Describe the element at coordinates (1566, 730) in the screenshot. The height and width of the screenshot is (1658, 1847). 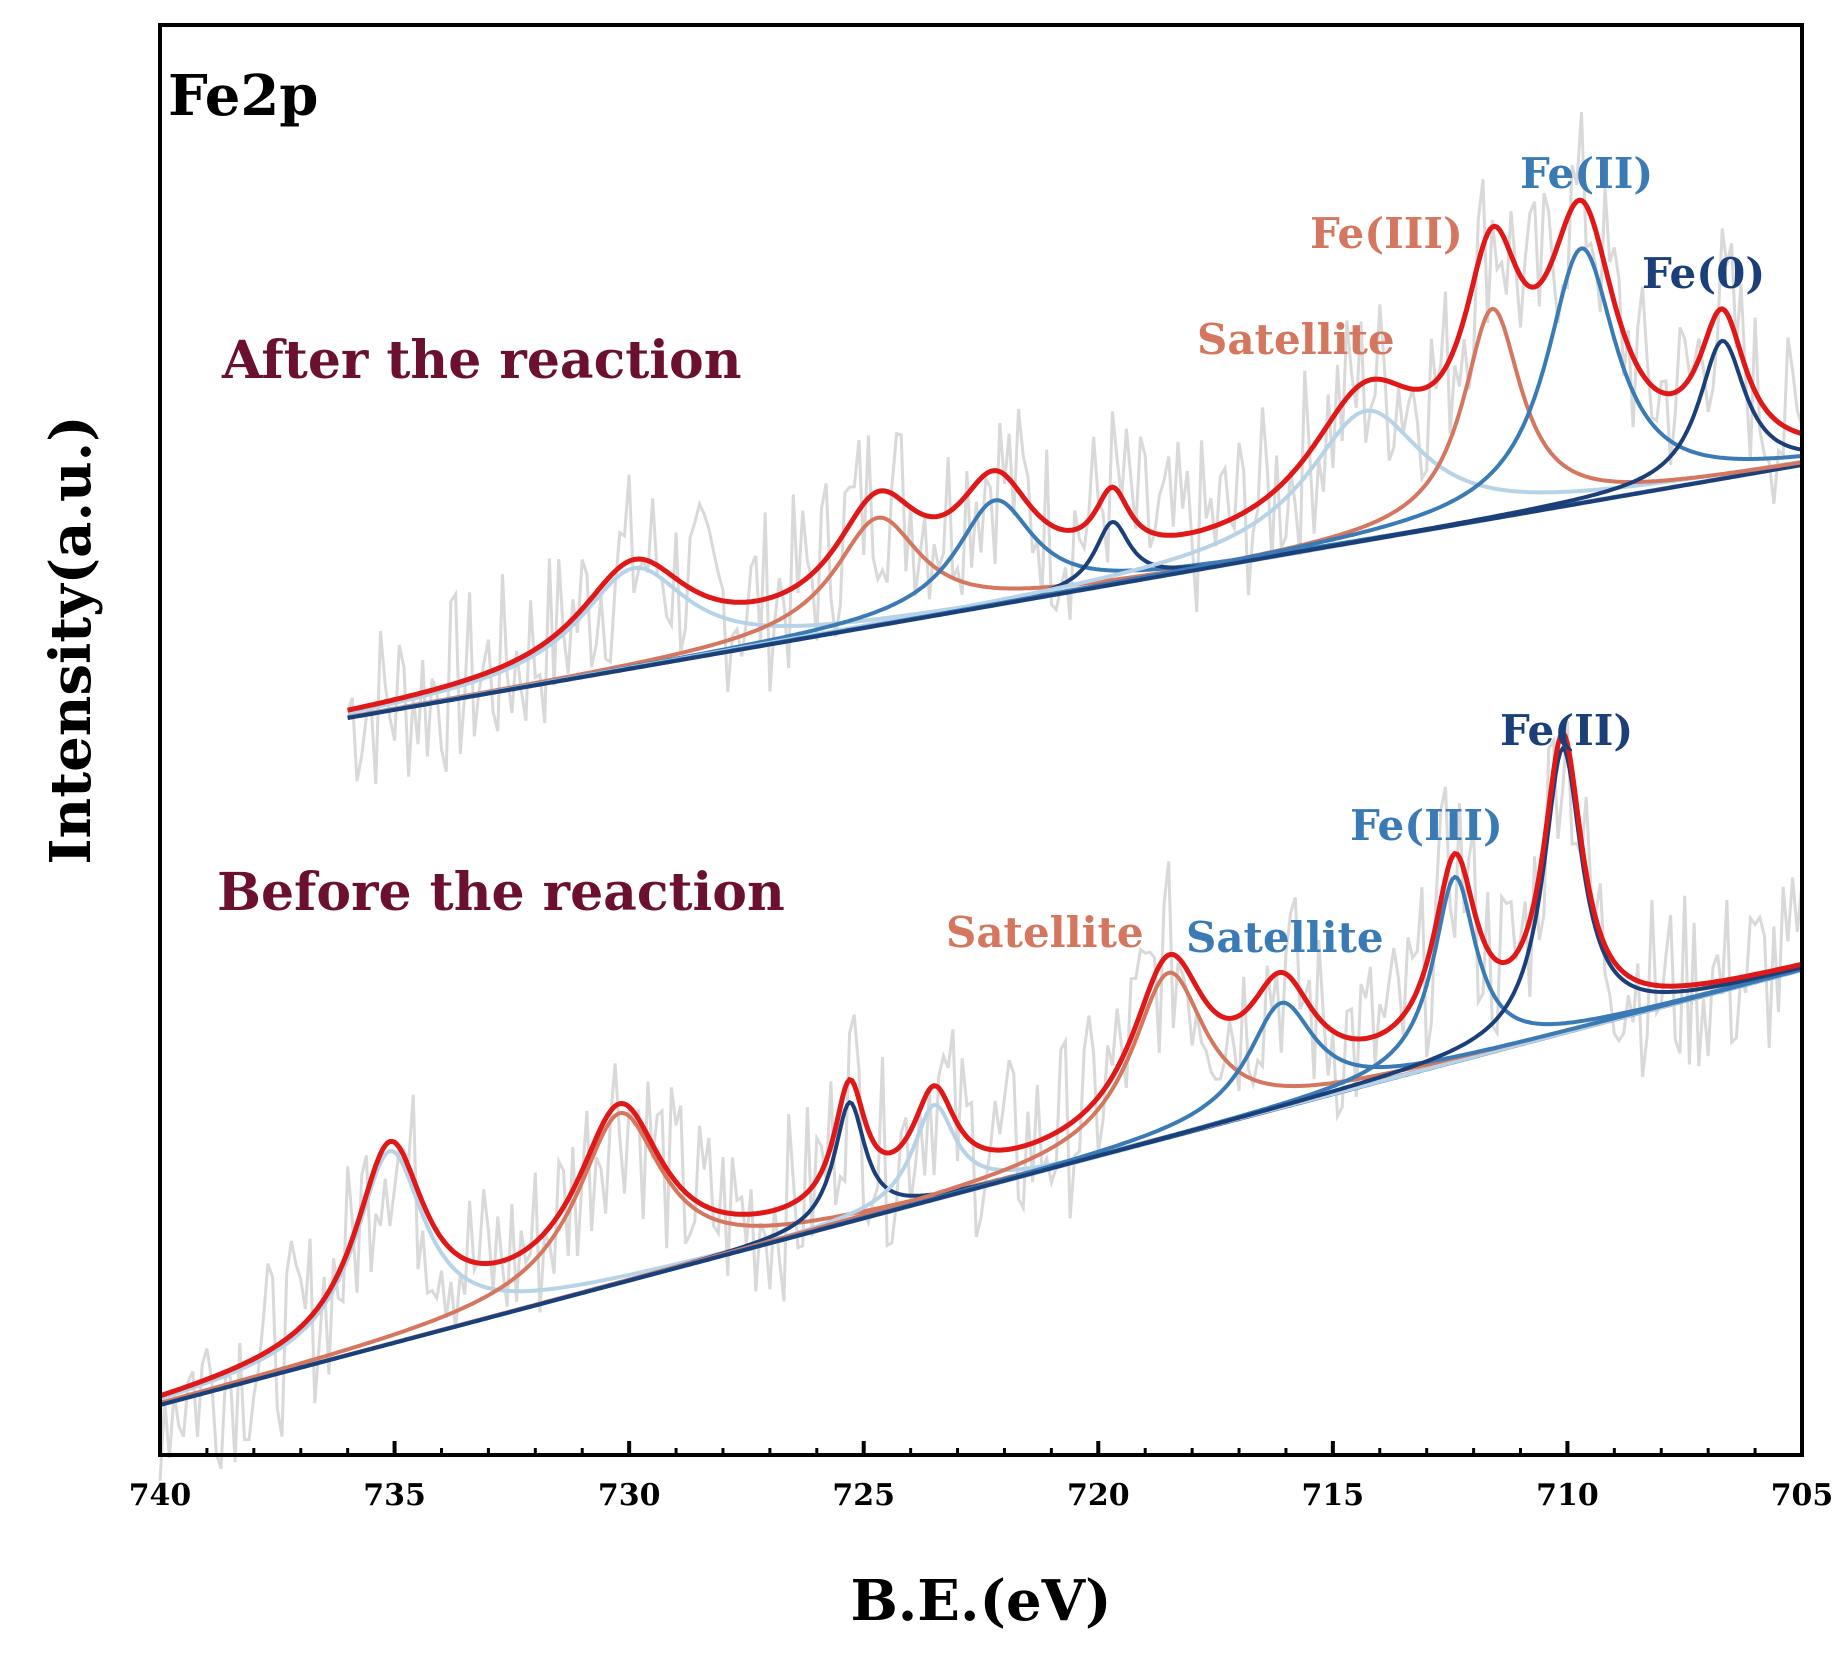
I see `peak-label-before-fe-ii: Fe(II)` at that location.